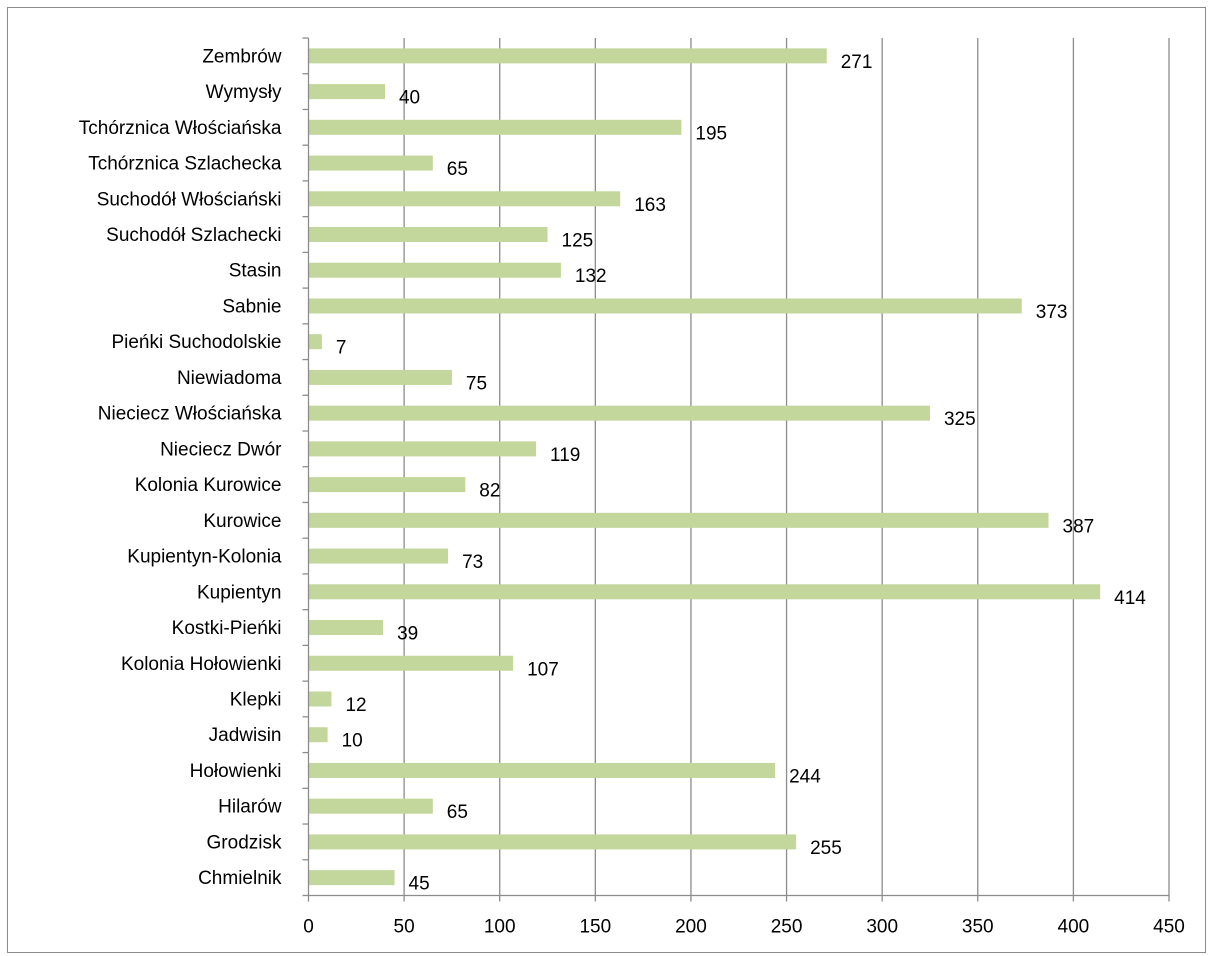 The image size is (1208, 956). Describe the element at coordinates (882, 927) in the screenshot. I see `x-tick-label-300: 300` at that location.